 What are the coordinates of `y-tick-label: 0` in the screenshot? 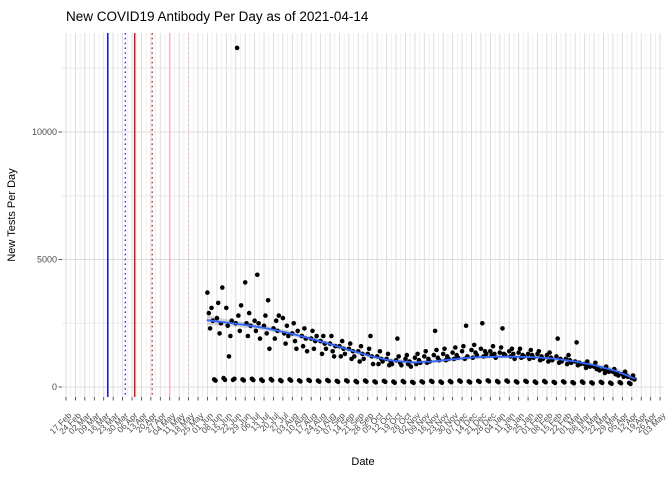 It's located at (54, 387).